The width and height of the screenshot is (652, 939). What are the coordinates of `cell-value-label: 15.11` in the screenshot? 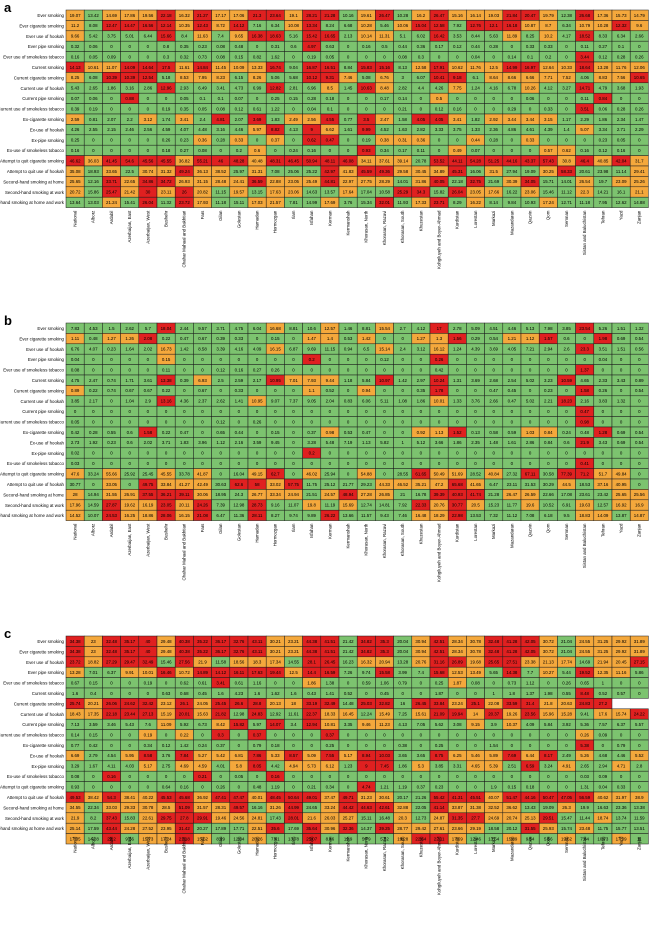 It's located at (239, 202).